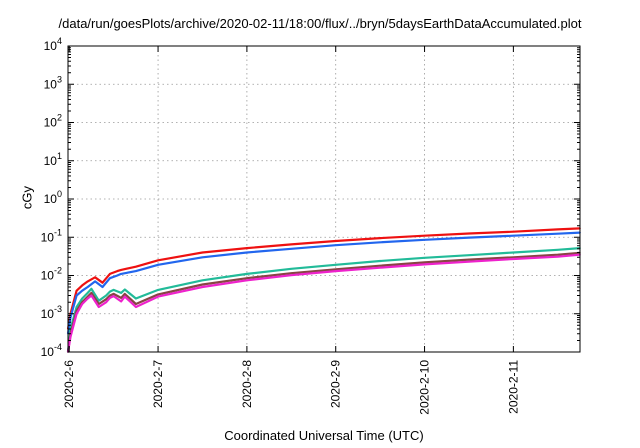 The image size is (640, 448). Describe the element at coordinates (425, 387) in the screenshot. I see `x-tick-label: 2020-2-10` at that location.